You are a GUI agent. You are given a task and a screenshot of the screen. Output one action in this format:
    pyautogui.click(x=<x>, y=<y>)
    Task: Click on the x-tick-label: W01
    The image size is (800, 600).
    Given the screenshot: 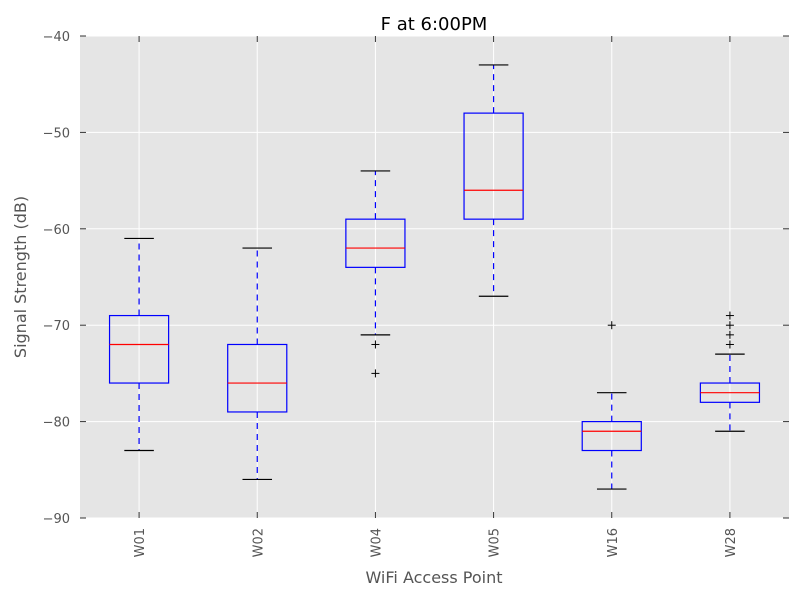 What is the action you would take?
    pyautogui.click(x=140, y=542)
    